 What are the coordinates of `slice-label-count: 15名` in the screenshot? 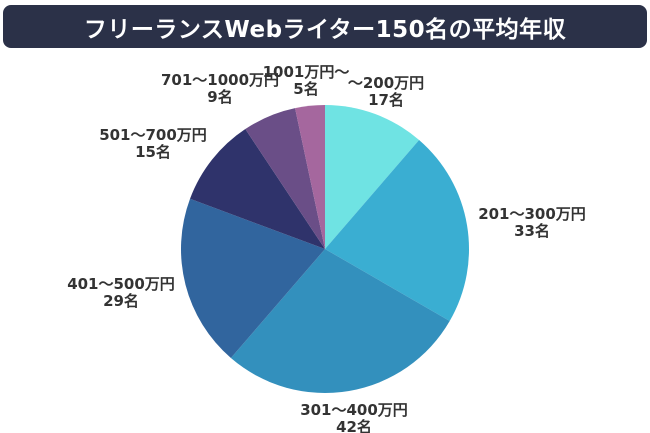 It's located at (153, 152).